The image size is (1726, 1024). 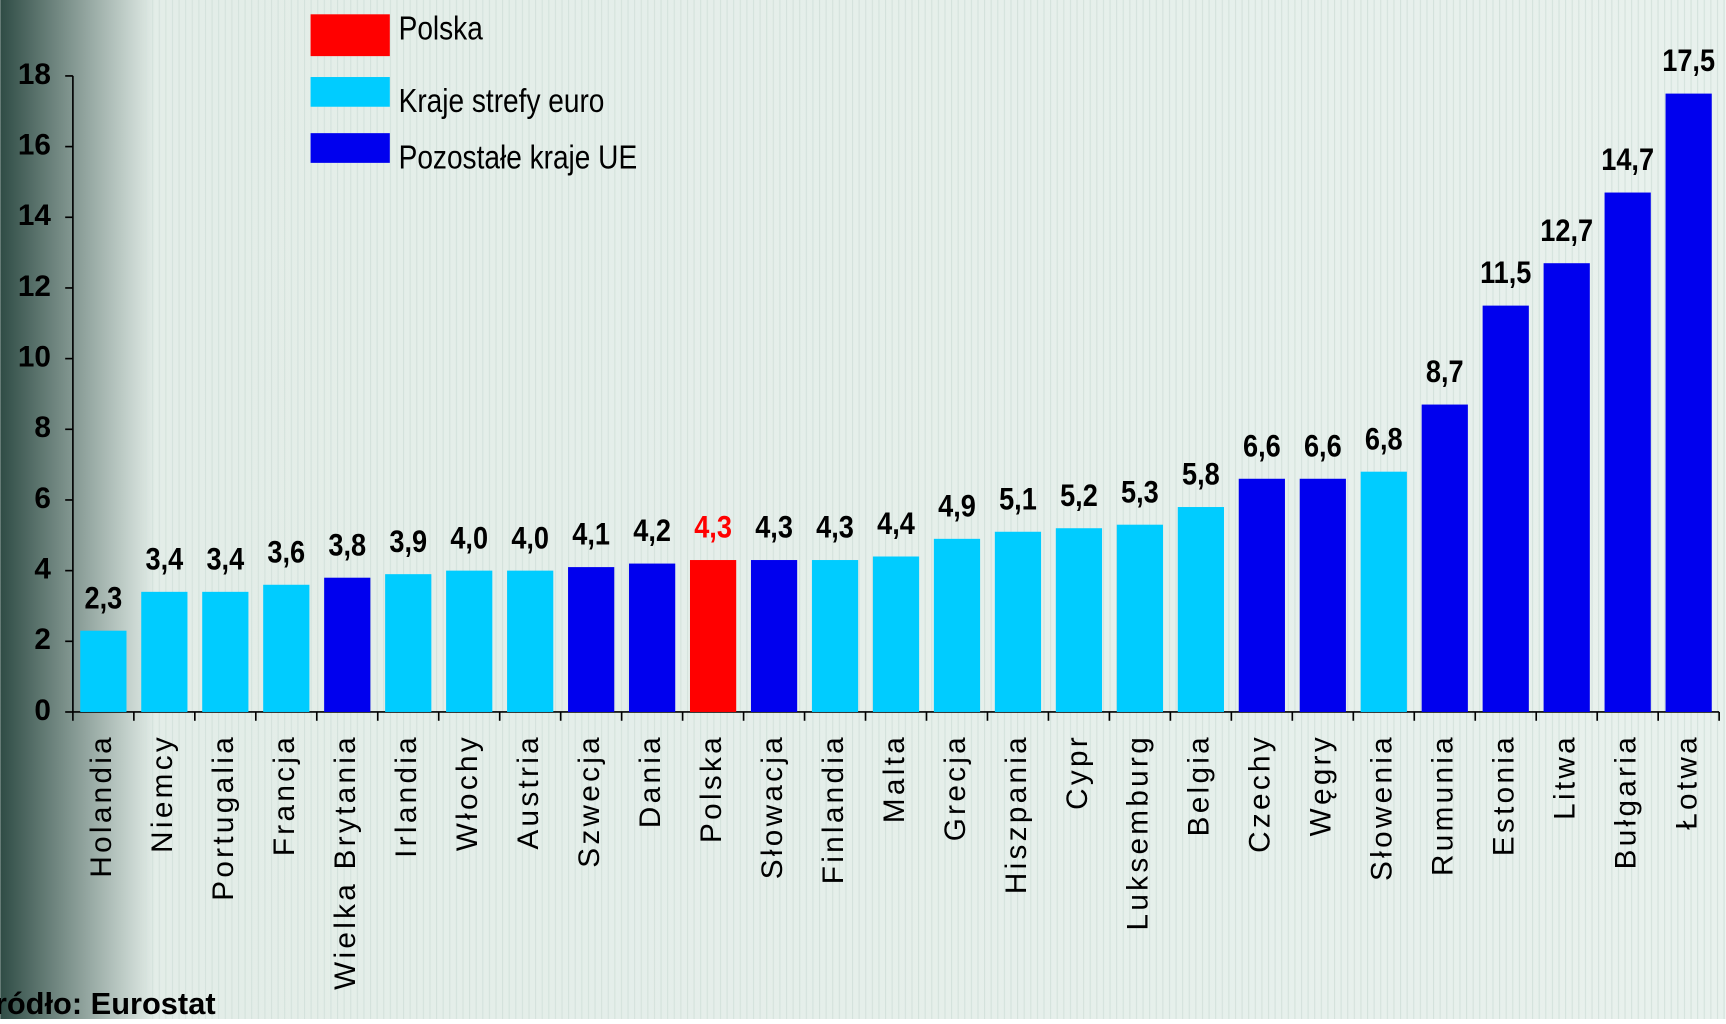 What do you see at coordinates (1077, 772) in the screenshot?
I see `x-tick-label: Cypr` at bounding box center [1077, 772].